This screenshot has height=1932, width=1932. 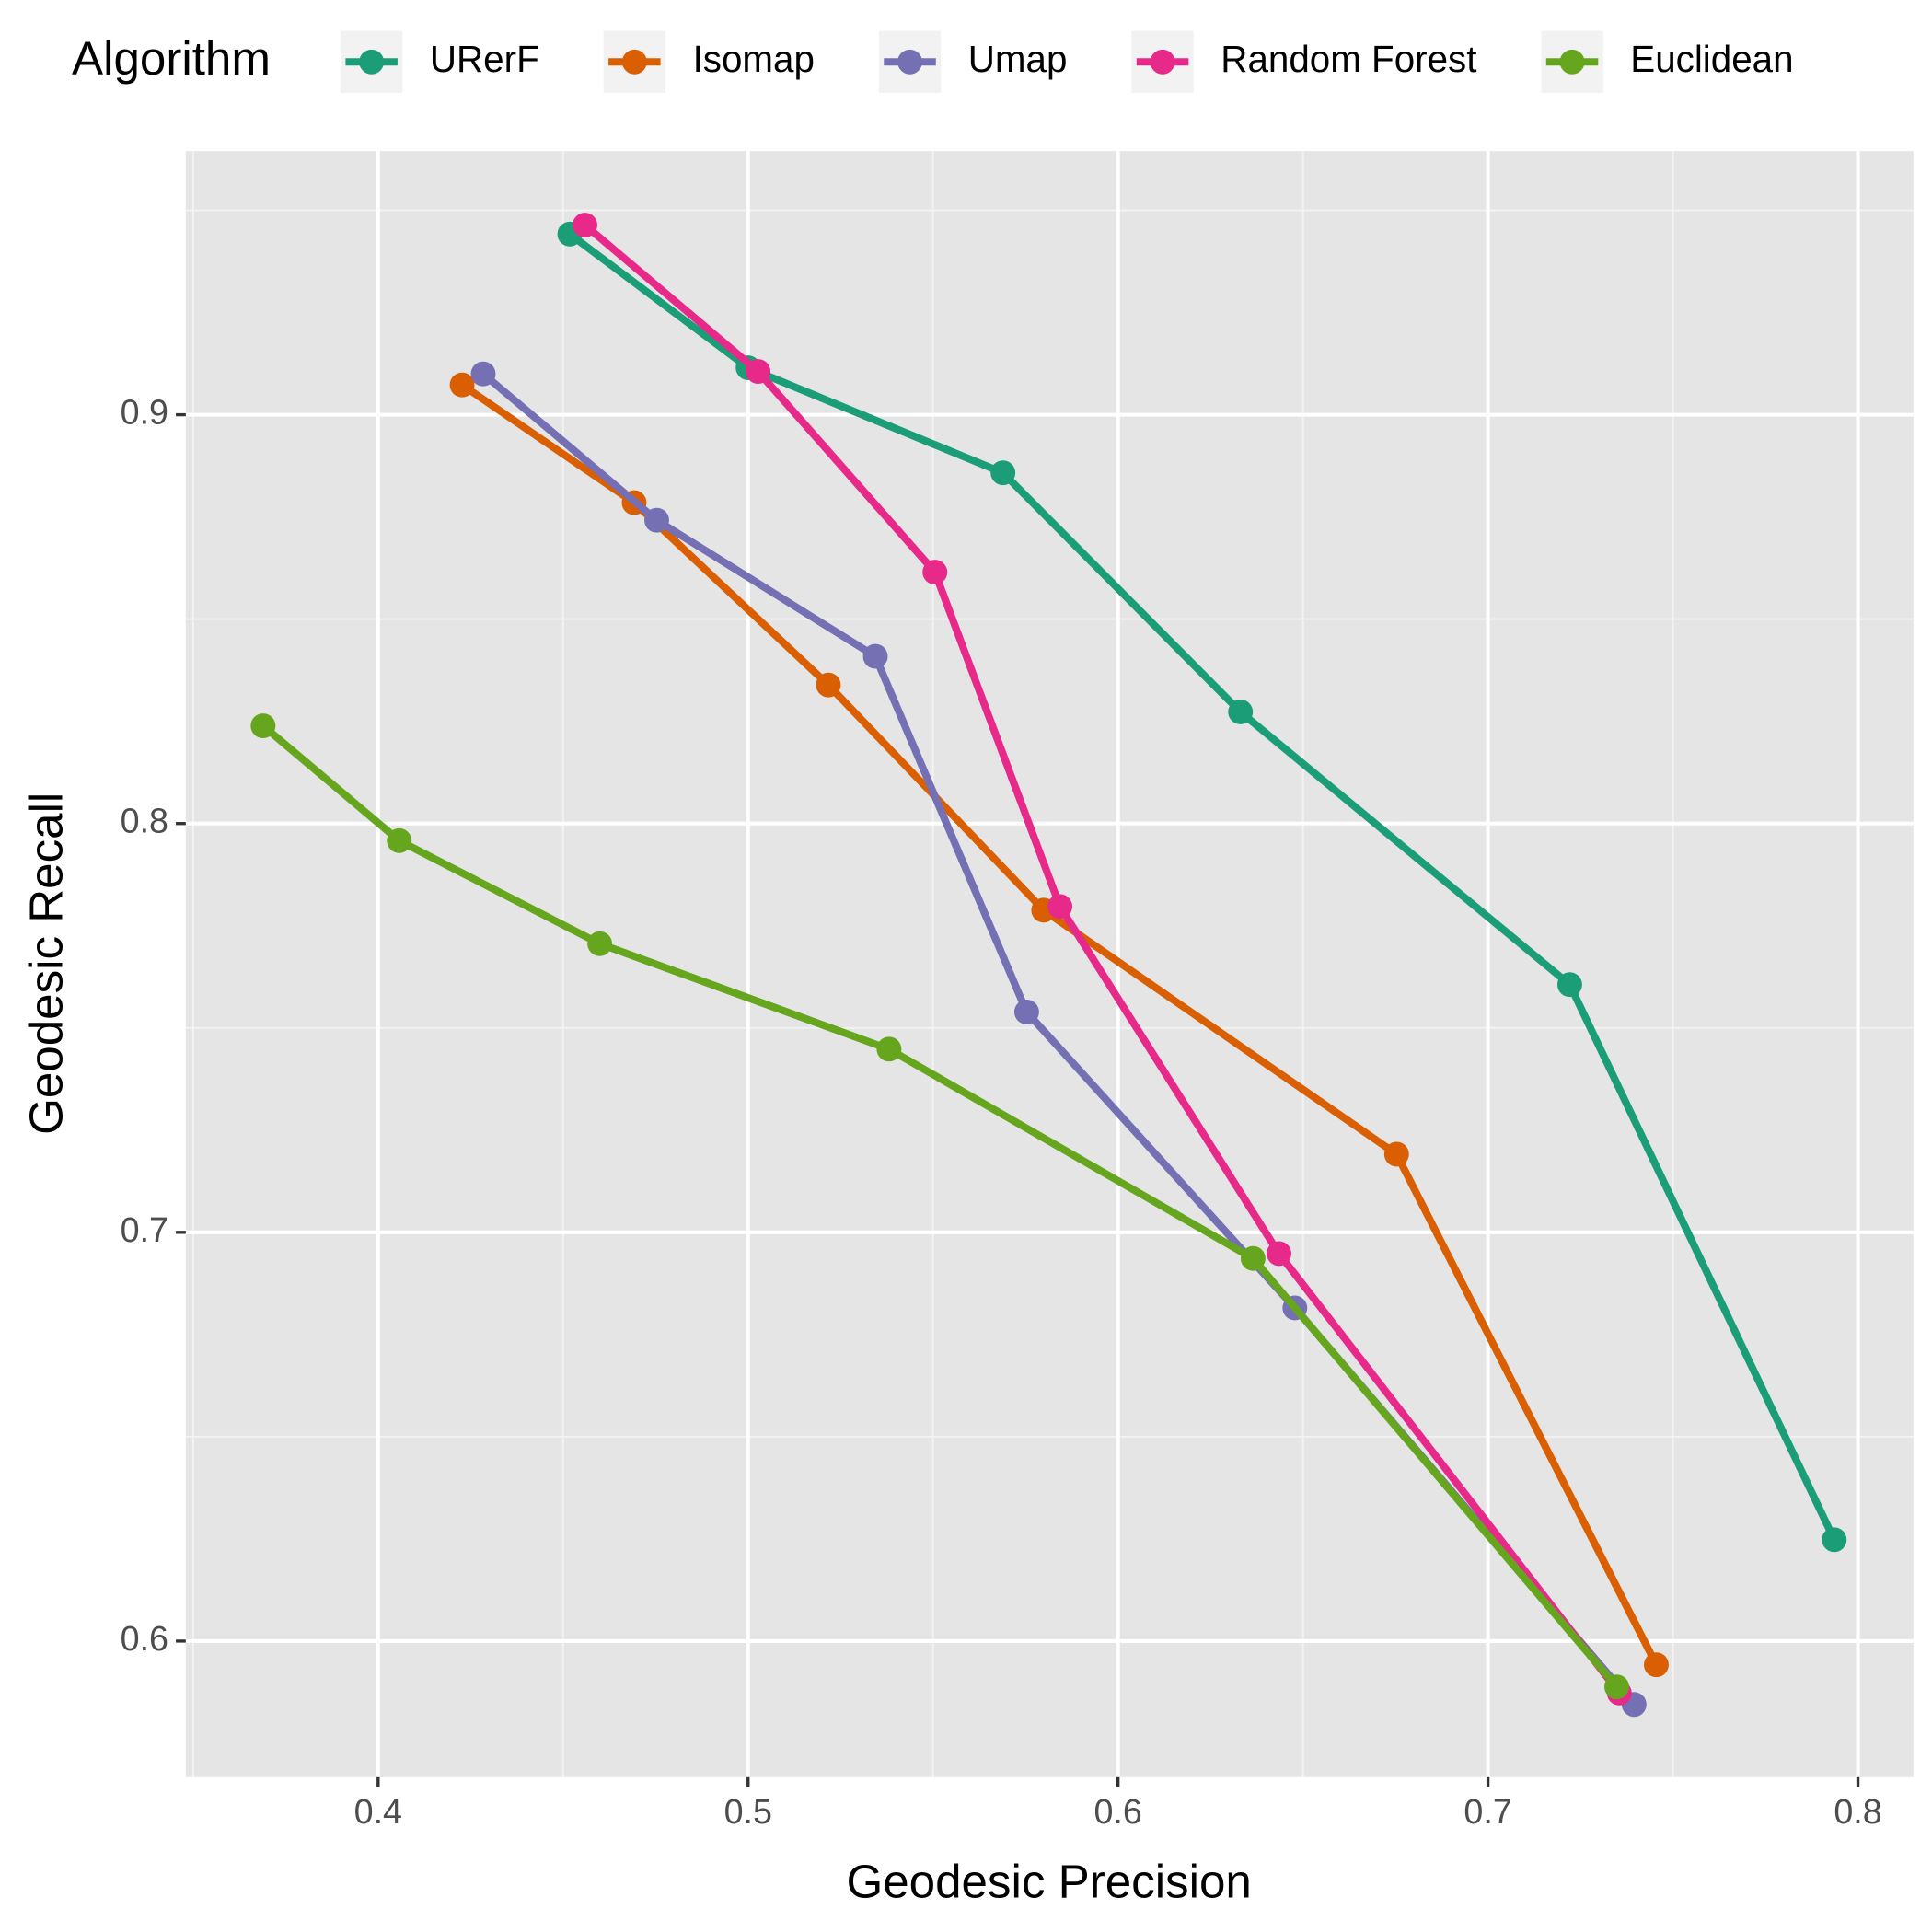 I want to click on legend-label: Random Forest, so click(x=1349, y=59).